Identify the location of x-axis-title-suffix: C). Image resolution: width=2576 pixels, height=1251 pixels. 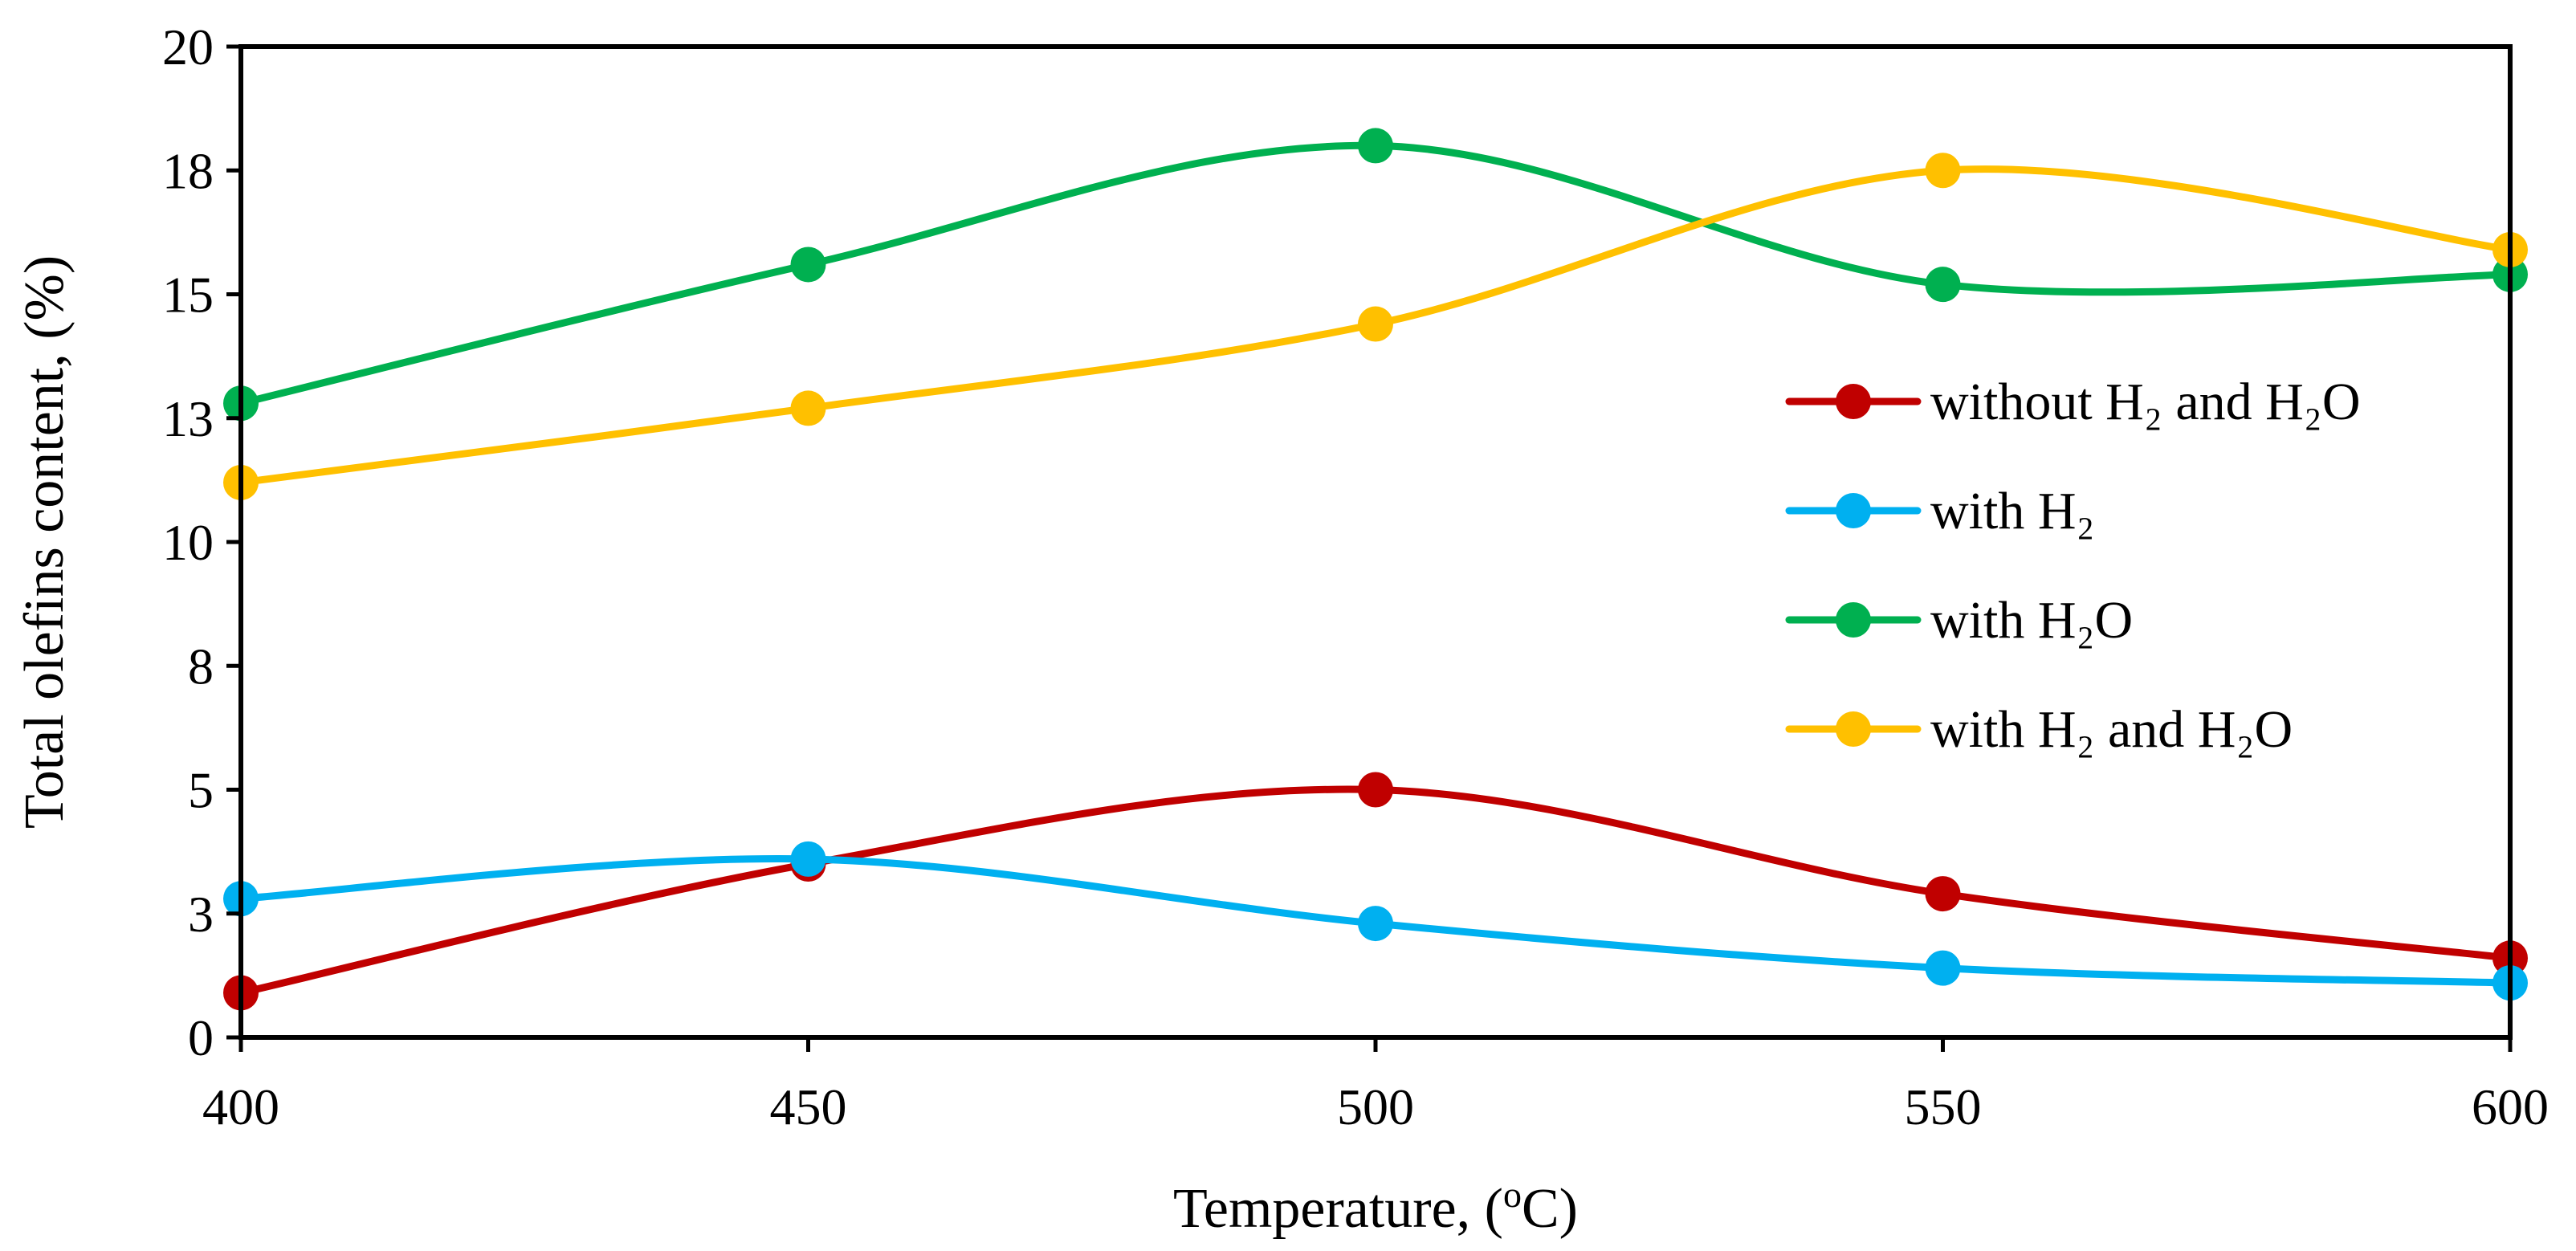
(1550, 1209).